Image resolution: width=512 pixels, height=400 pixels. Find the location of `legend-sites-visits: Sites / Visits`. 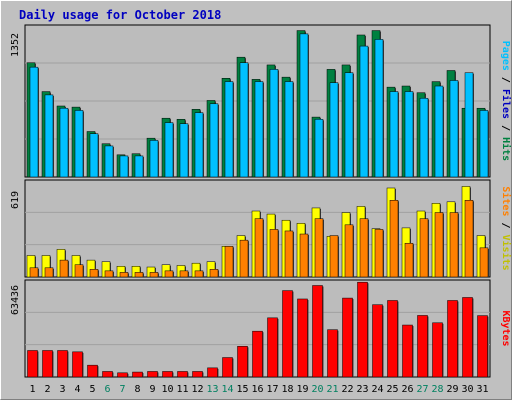

legend-sites-visits: Sites / Visits is located at coordinates (506, 228).